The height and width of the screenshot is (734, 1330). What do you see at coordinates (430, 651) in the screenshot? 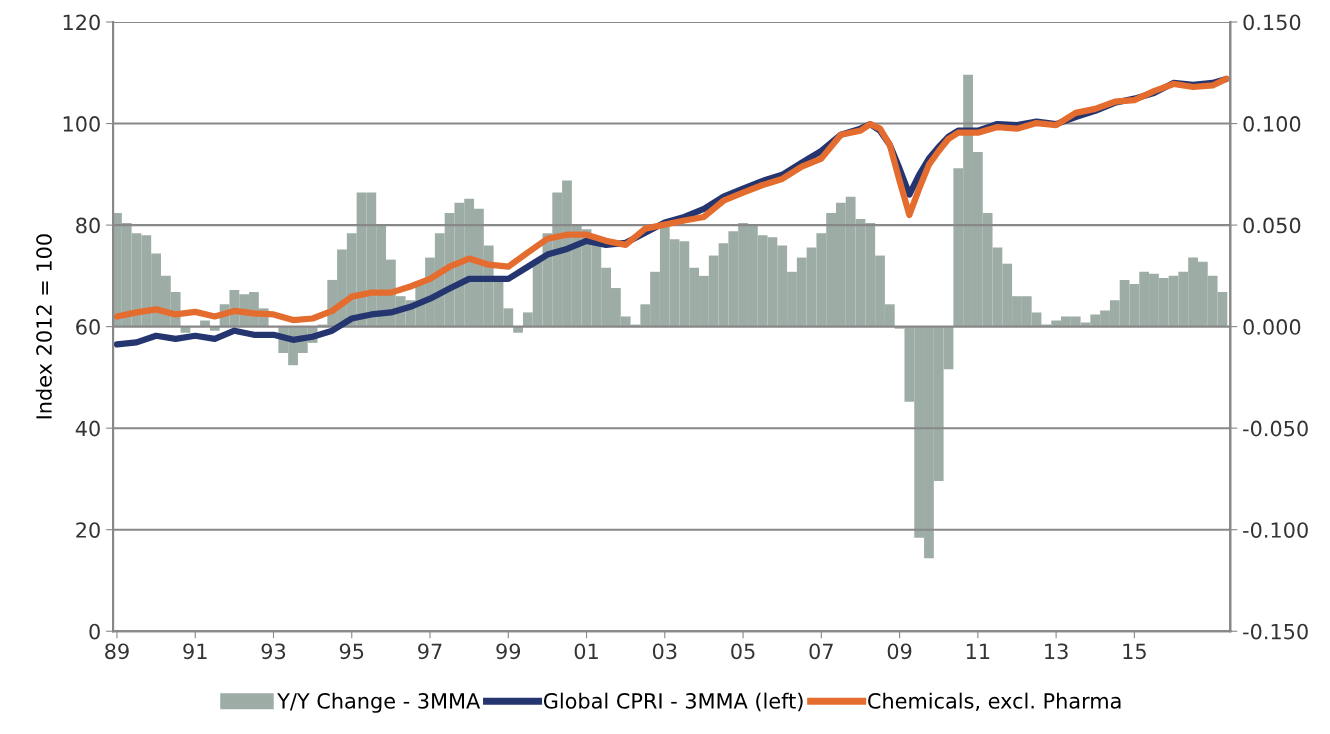
I see `x-tick-label: 97` at bounding box center [430, 651].